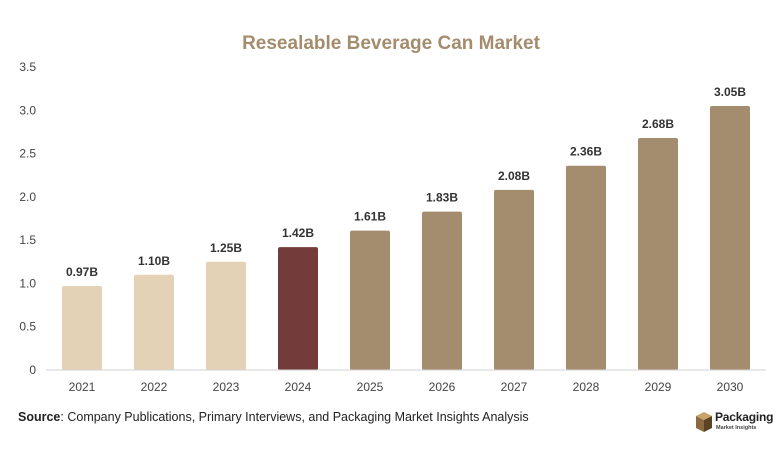  I want to click on x-tick-label: 2029, so click(658, 387).